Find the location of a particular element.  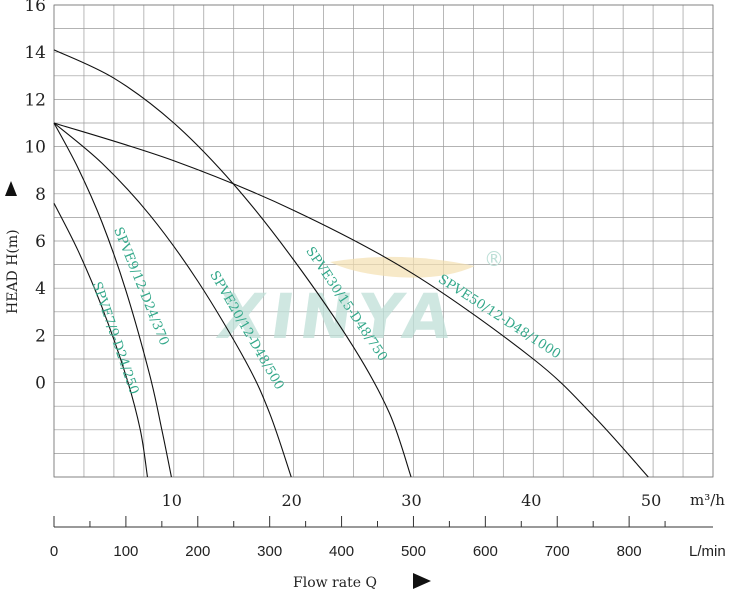

y-tick-label: 0 is located at coordinates (40, 384).